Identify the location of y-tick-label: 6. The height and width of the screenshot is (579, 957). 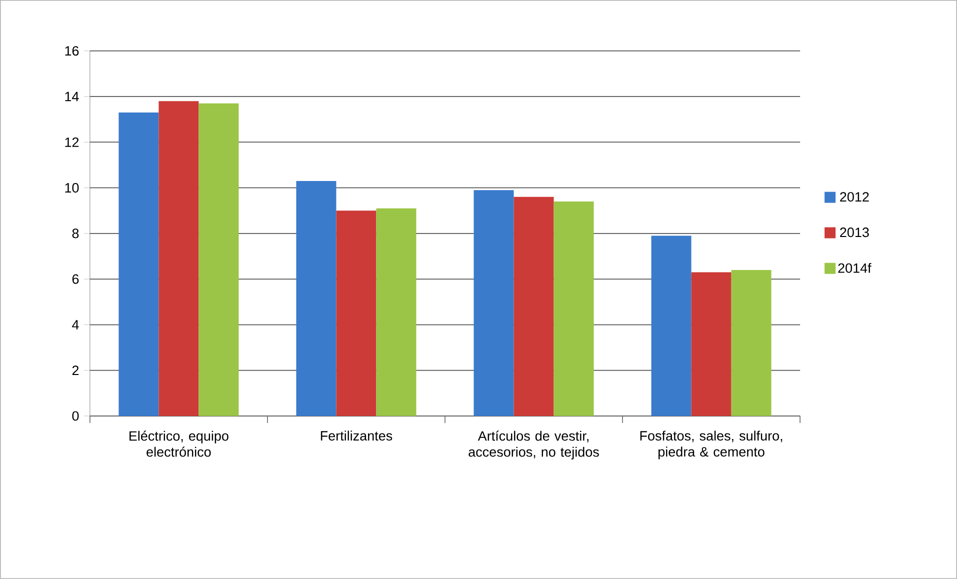
(75, 279).